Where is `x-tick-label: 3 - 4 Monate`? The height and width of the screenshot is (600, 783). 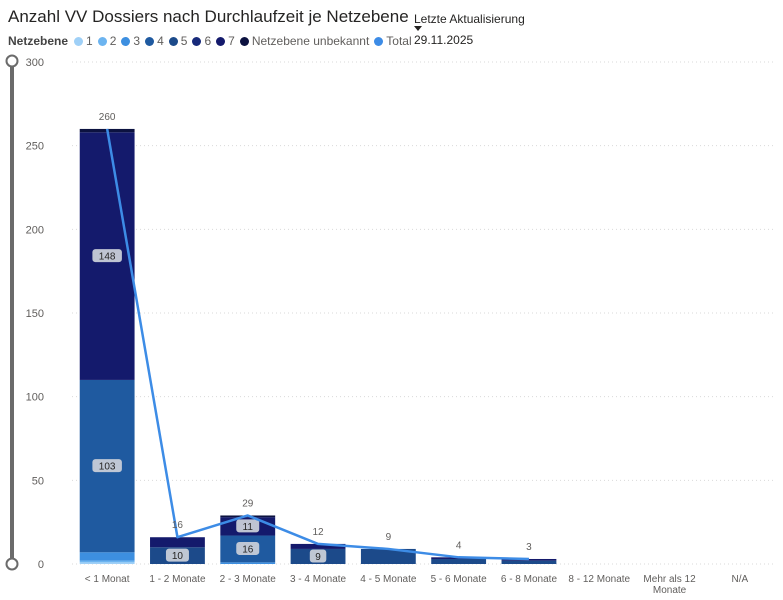
x-tick-label: 3 - 4 Monate is located at coordinates (318, 579).